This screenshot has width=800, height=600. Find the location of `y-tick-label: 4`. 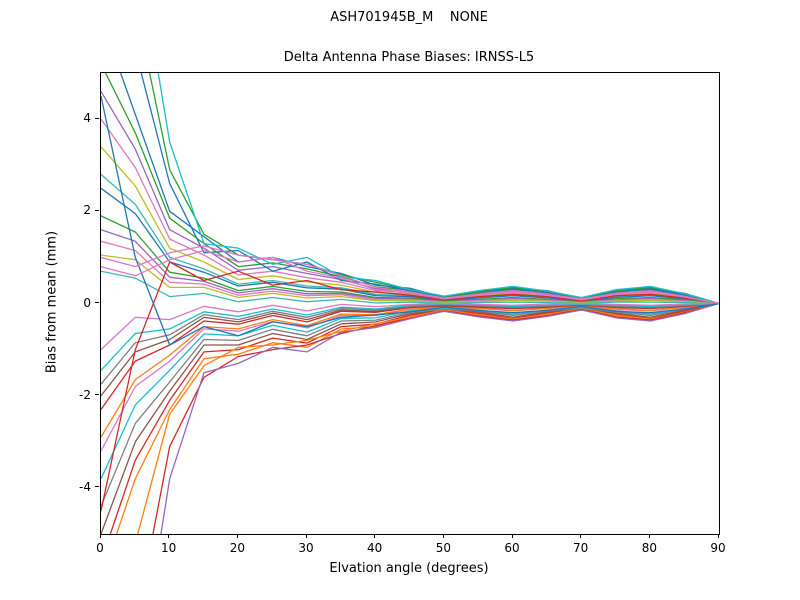

y-tick-label: 4 is located at coordinates (87, 118).